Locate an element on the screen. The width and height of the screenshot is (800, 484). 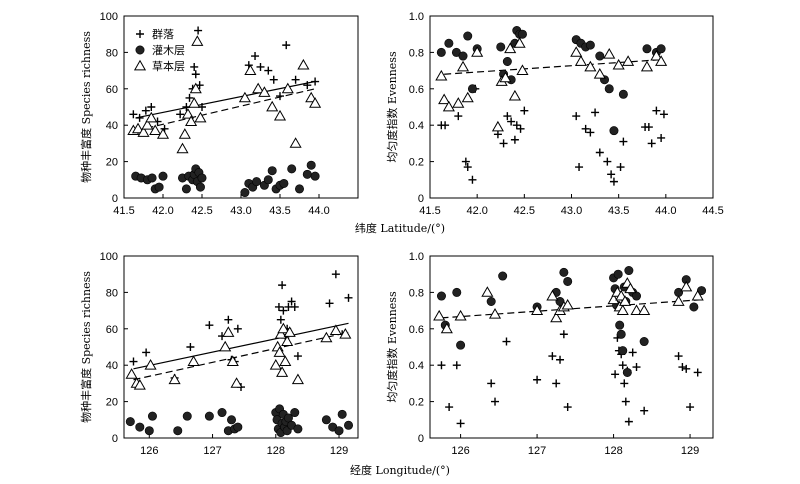
x-tick-label: 127 is located at coordinates (212, 451).